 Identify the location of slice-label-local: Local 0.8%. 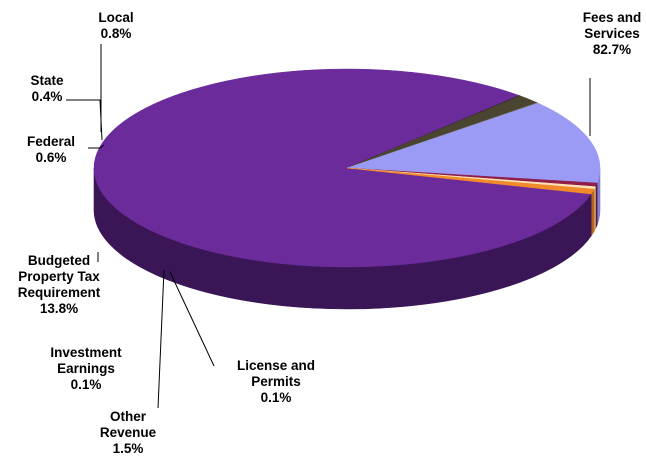
(115, 25).